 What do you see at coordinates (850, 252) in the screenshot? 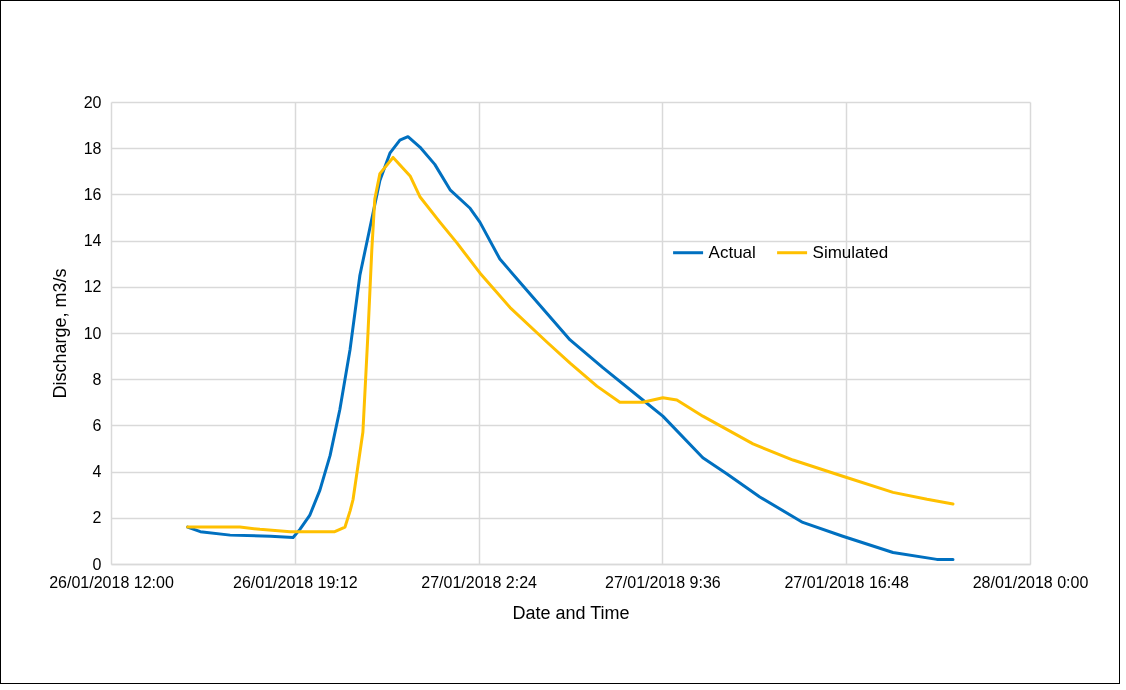
I see `legend-label: Simulated` at bounding box center [850, 252].